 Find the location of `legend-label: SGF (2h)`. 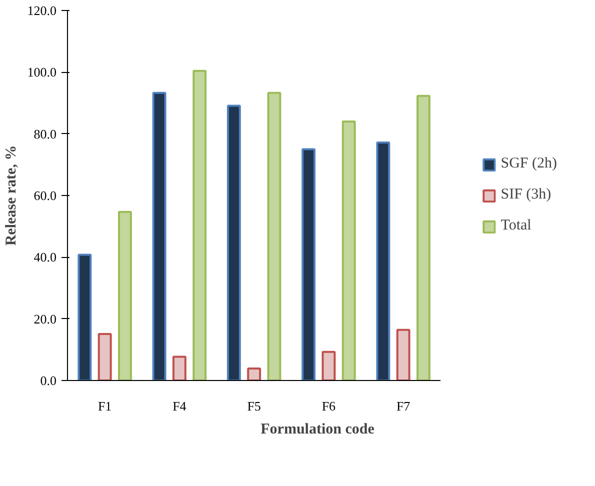

legend-label: SGF (2h) is located at coordinates (528, 164).